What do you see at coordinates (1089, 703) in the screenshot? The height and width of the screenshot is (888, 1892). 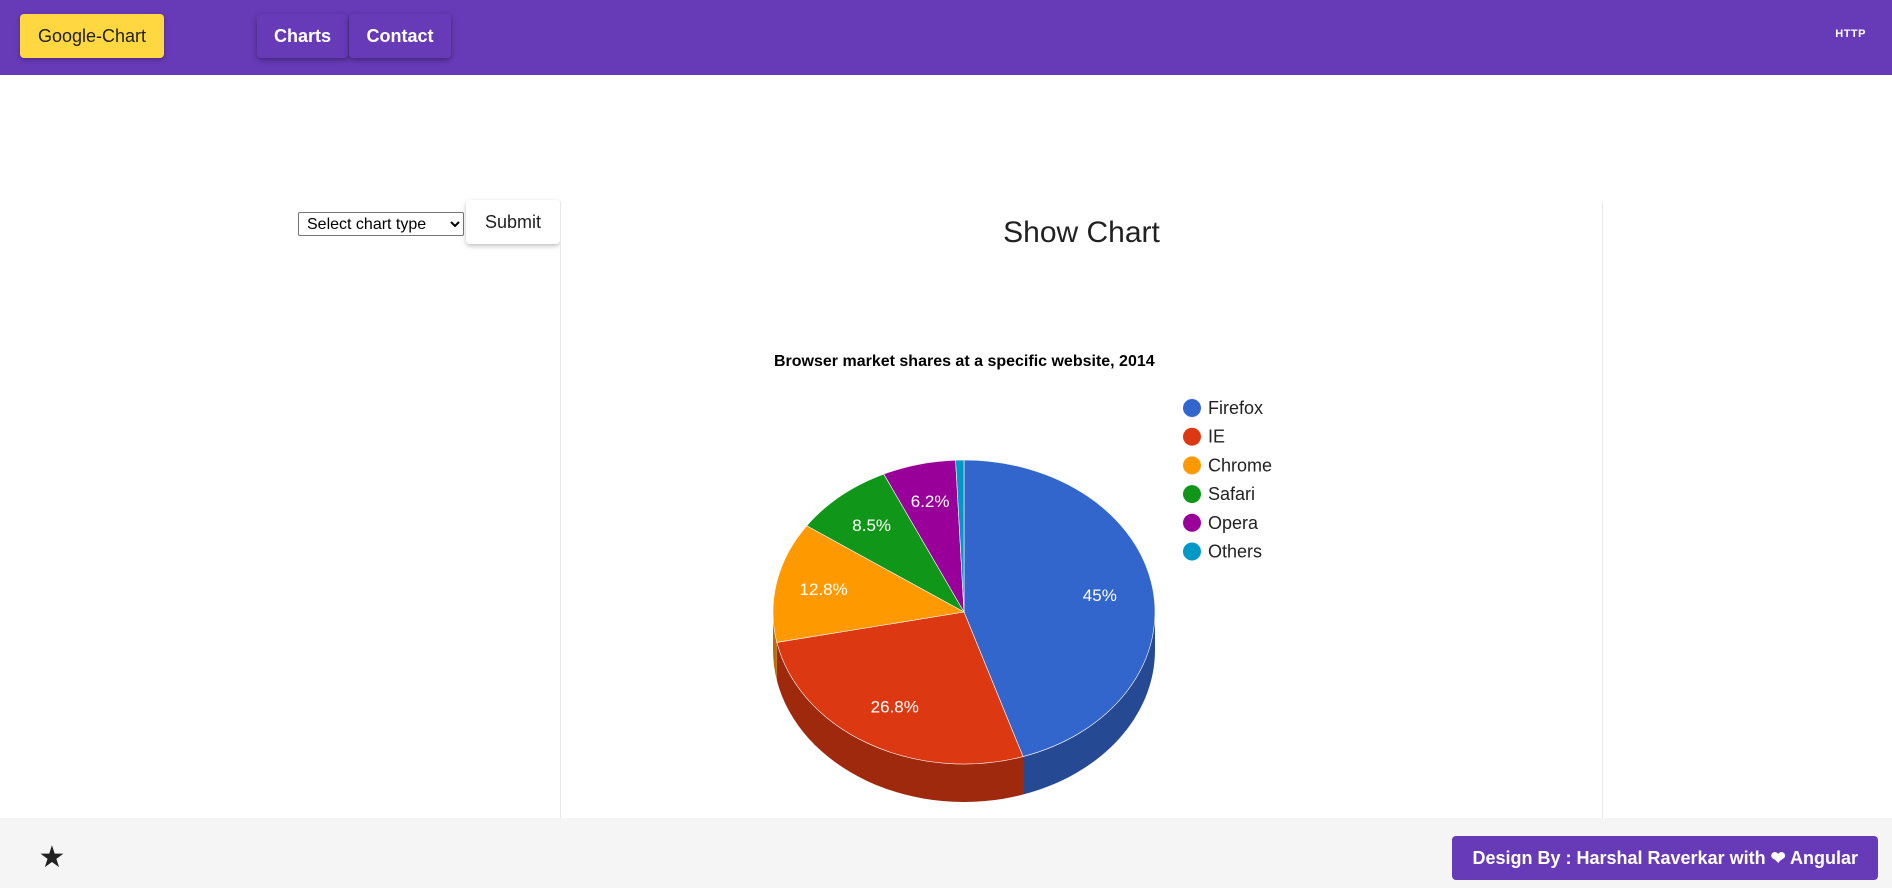 I see `pie-side-firefox` at bounding box center [1089, 703].